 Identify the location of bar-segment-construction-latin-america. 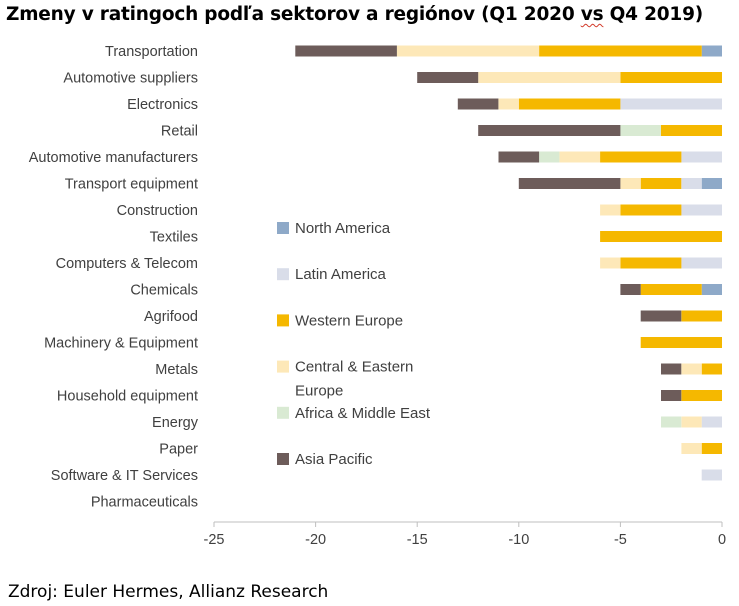
(701, 210).